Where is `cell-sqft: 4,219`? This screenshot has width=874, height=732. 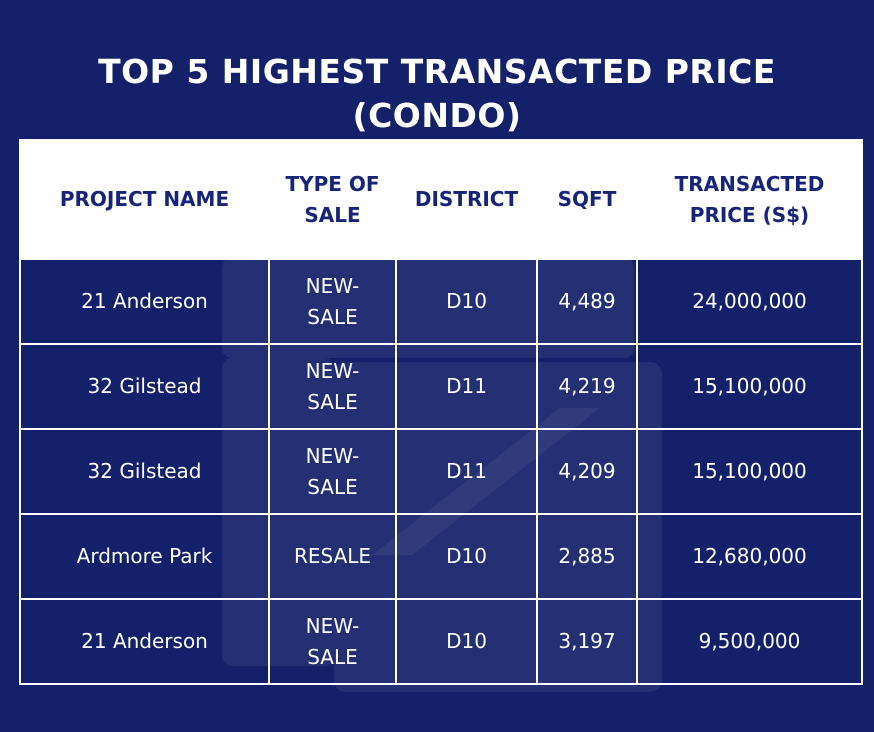
cell-sqft: 4,219 is located at coordinates (587, 386).